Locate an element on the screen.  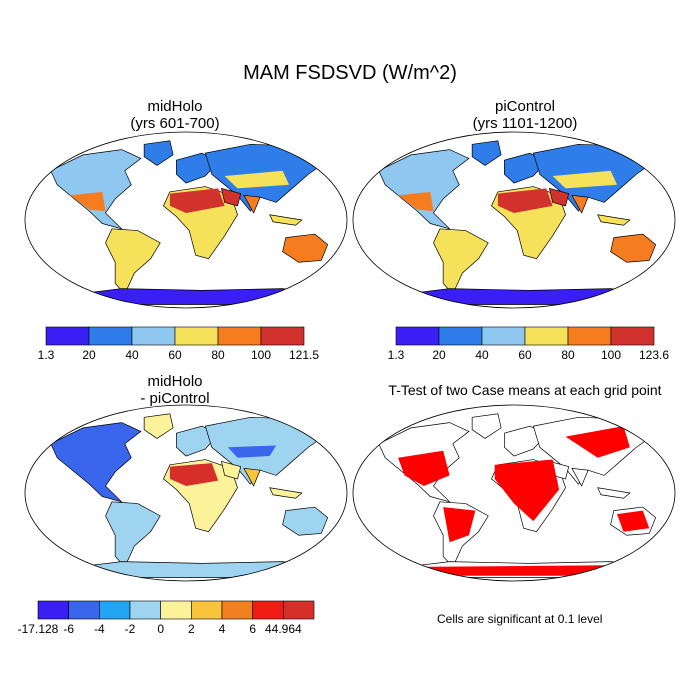
colorbar-bottom-left: -17.128 -6 -4 -2 0 2 4 6 44.964 is located at coordinates (166, 618).